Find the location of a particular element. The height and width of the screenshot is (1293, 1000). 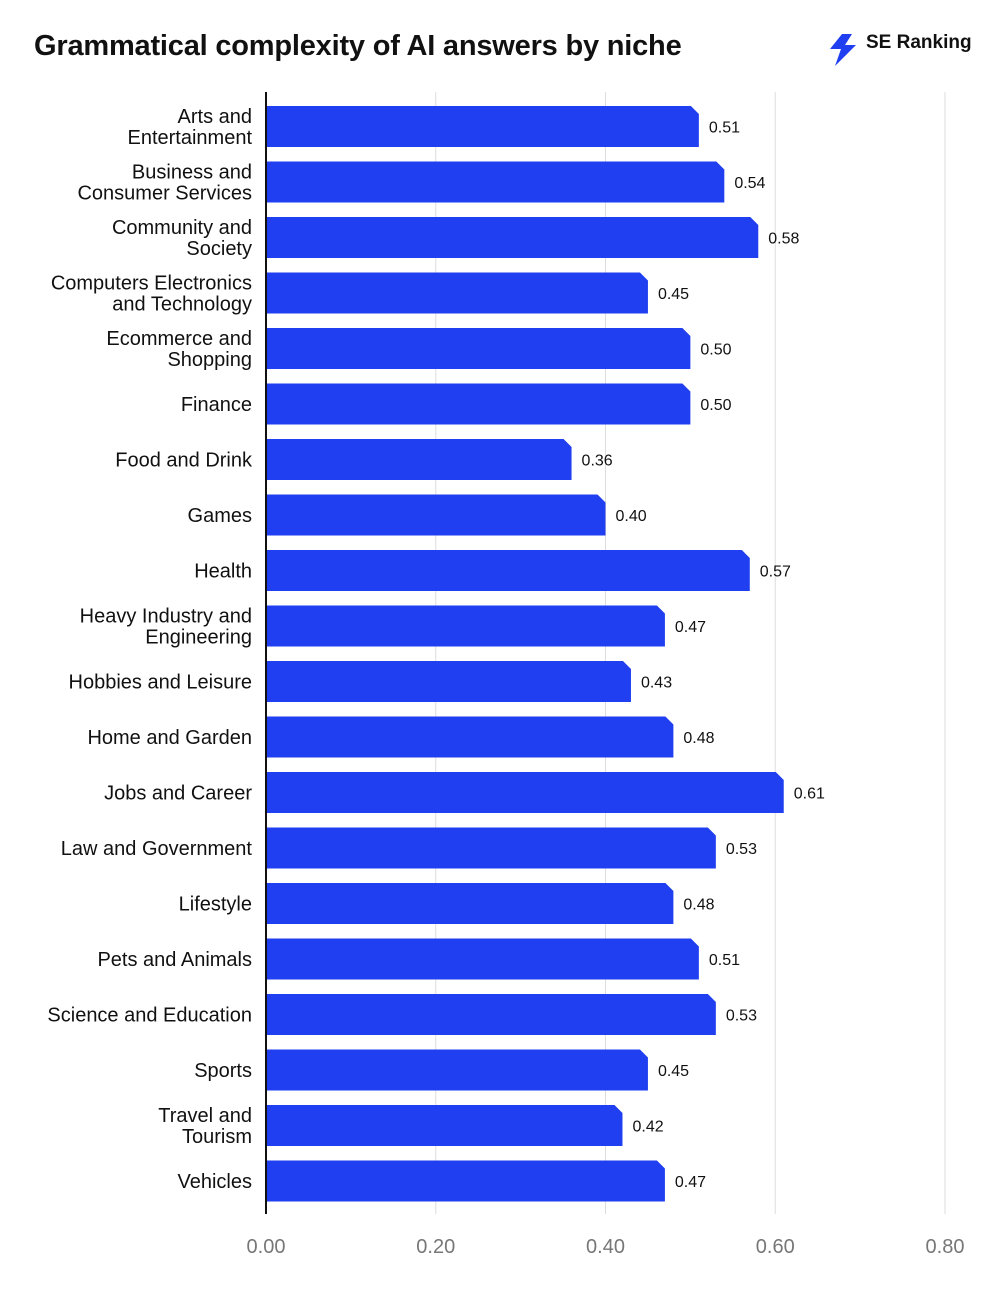

category-label: Computers Electronics and Technology is located at coordinates (151, 294).